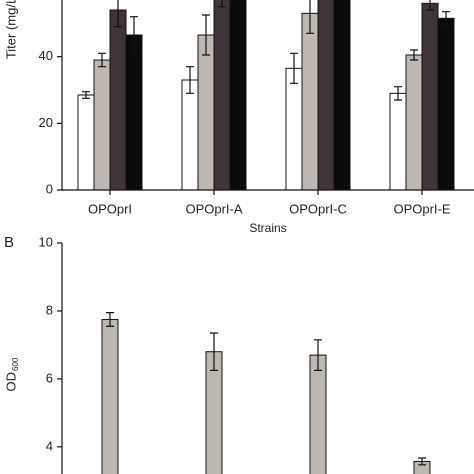 This screenshot has height=474, width=474. Describe the element at coordinates (46, 55) in the screenshot. I see `y-tick-label: 40` at that location.